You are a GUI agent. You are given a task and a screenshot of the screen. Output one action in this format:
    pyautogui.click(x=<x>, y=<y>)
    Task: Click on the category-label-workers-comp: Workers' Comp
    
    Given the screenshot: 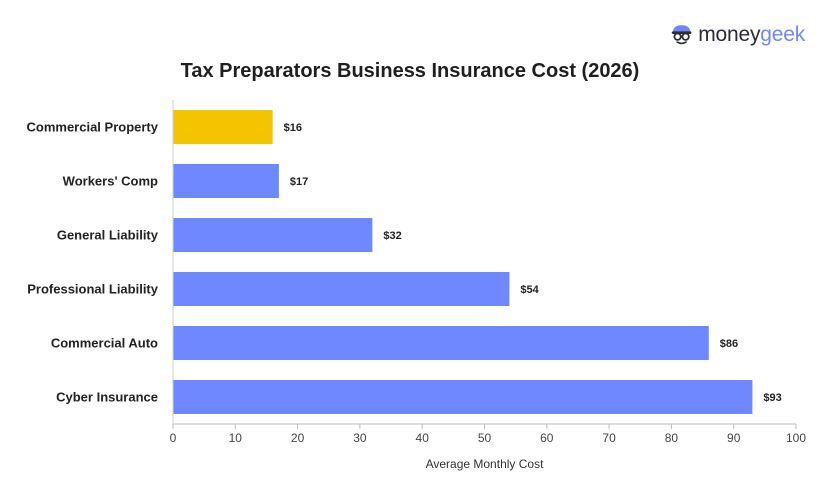 What is the action you would take?
    pyautogui.click(x=110, y=181)
    